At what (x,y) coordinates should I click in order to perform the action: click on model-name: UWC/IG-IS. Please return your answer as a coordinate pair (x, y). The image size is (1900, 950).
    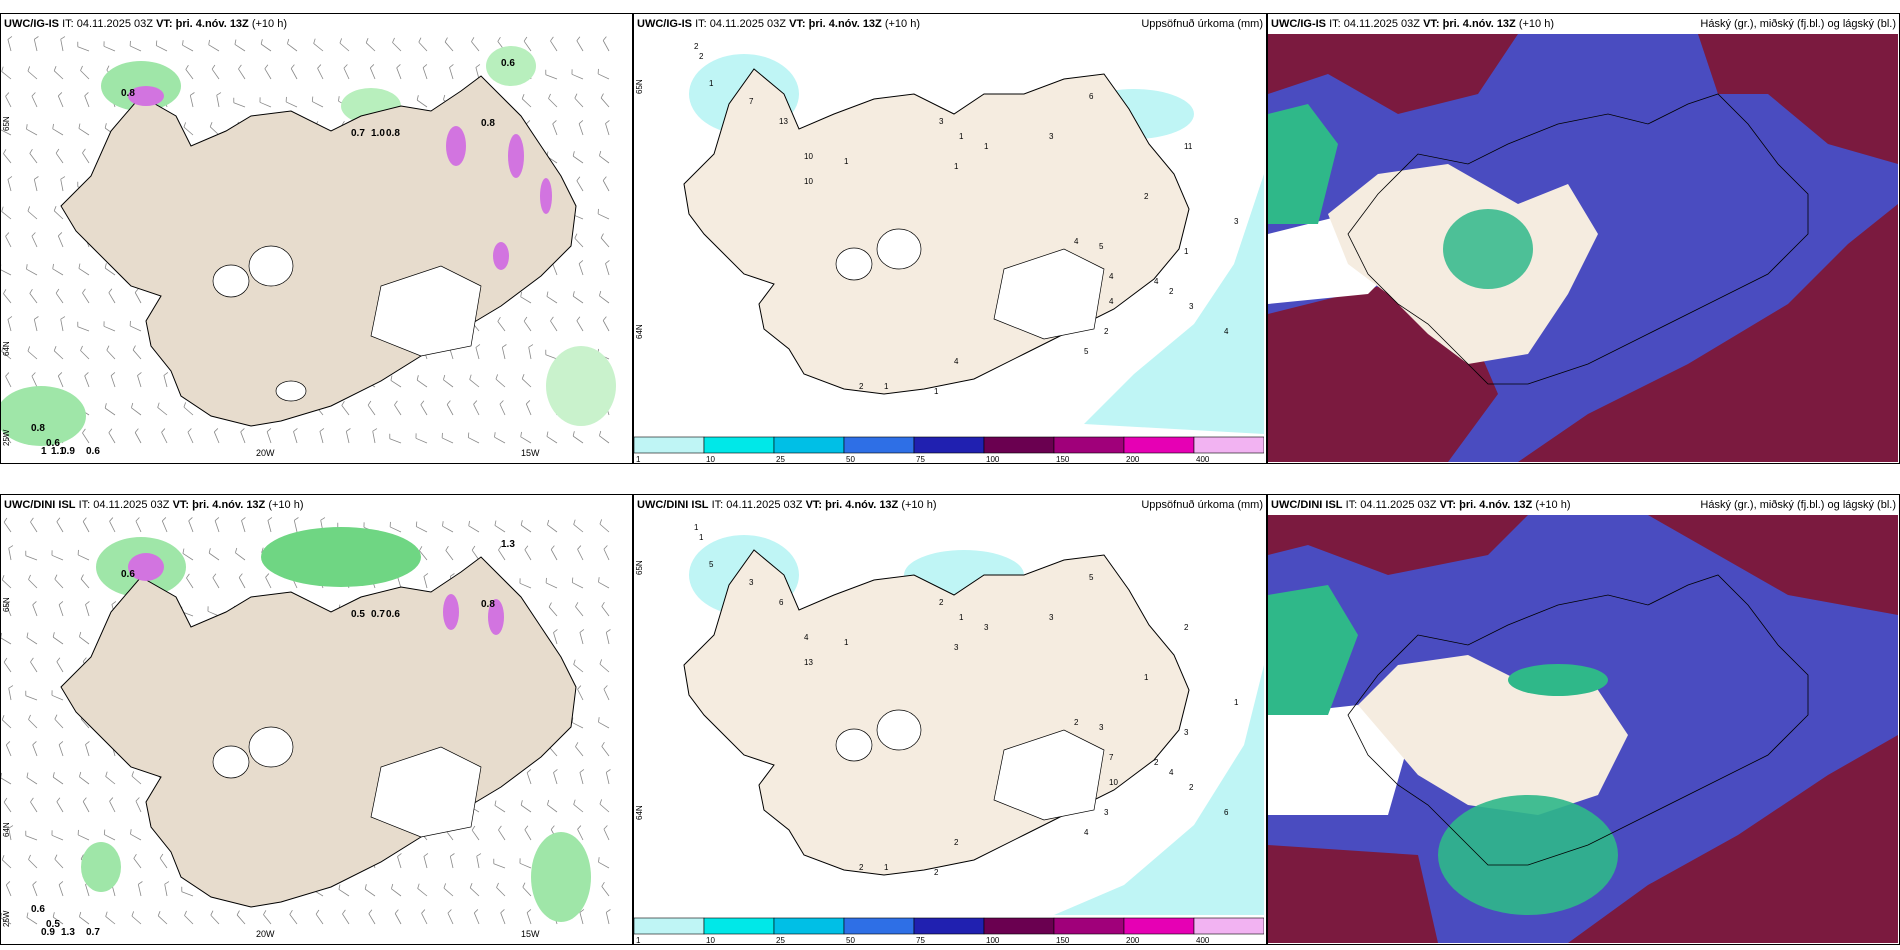
    Looking at the image, I should click on (1298, 24).